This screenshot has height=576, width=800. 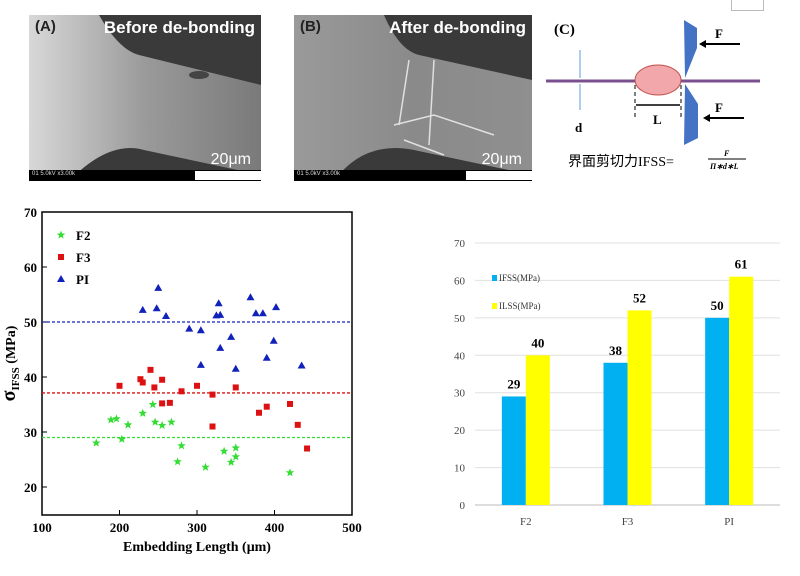 I want to click on data-label: 40, so click(x=537, y=342).